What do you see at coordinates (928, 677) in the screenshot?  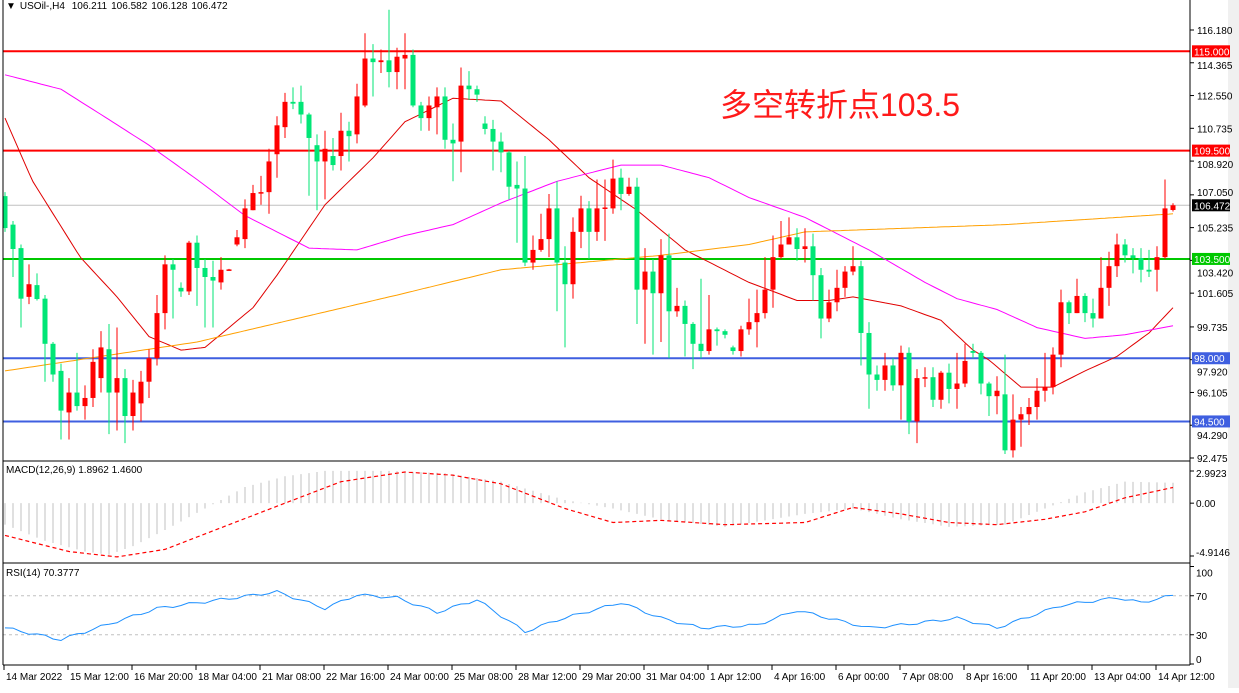 I see `time-tick-label: 7 Apr 08:00` at bounding box center [928, 677].